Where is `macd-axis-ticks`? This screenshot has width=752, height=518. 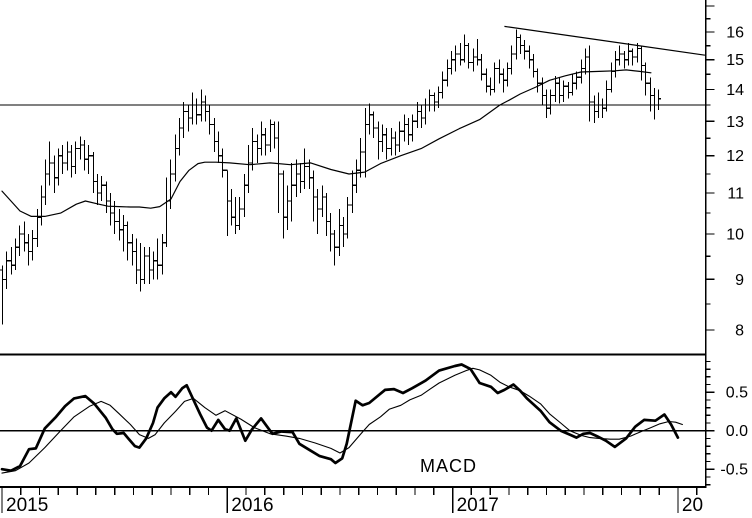
macd-axis-ticks is located at coordinates (710, 423).